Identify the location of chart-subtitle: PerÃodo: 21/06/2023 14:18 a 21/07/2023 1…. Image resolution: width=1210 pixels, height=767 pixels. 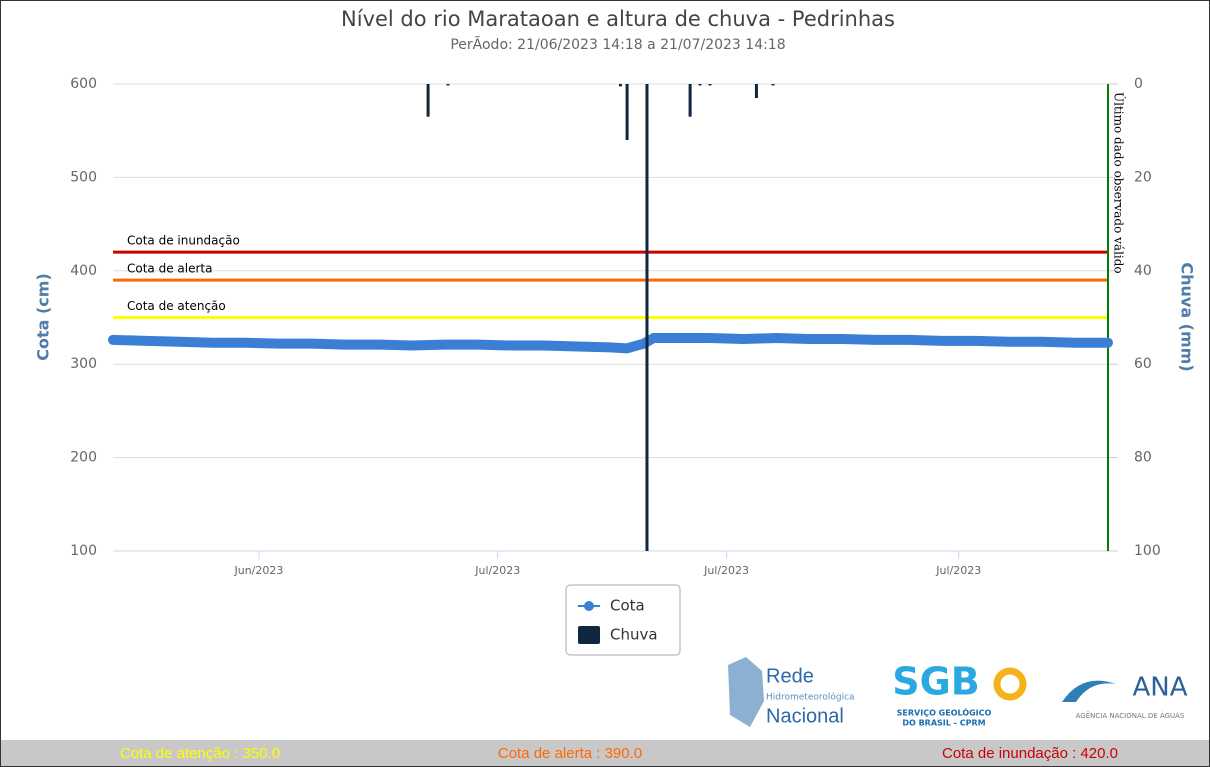
(617, 44).